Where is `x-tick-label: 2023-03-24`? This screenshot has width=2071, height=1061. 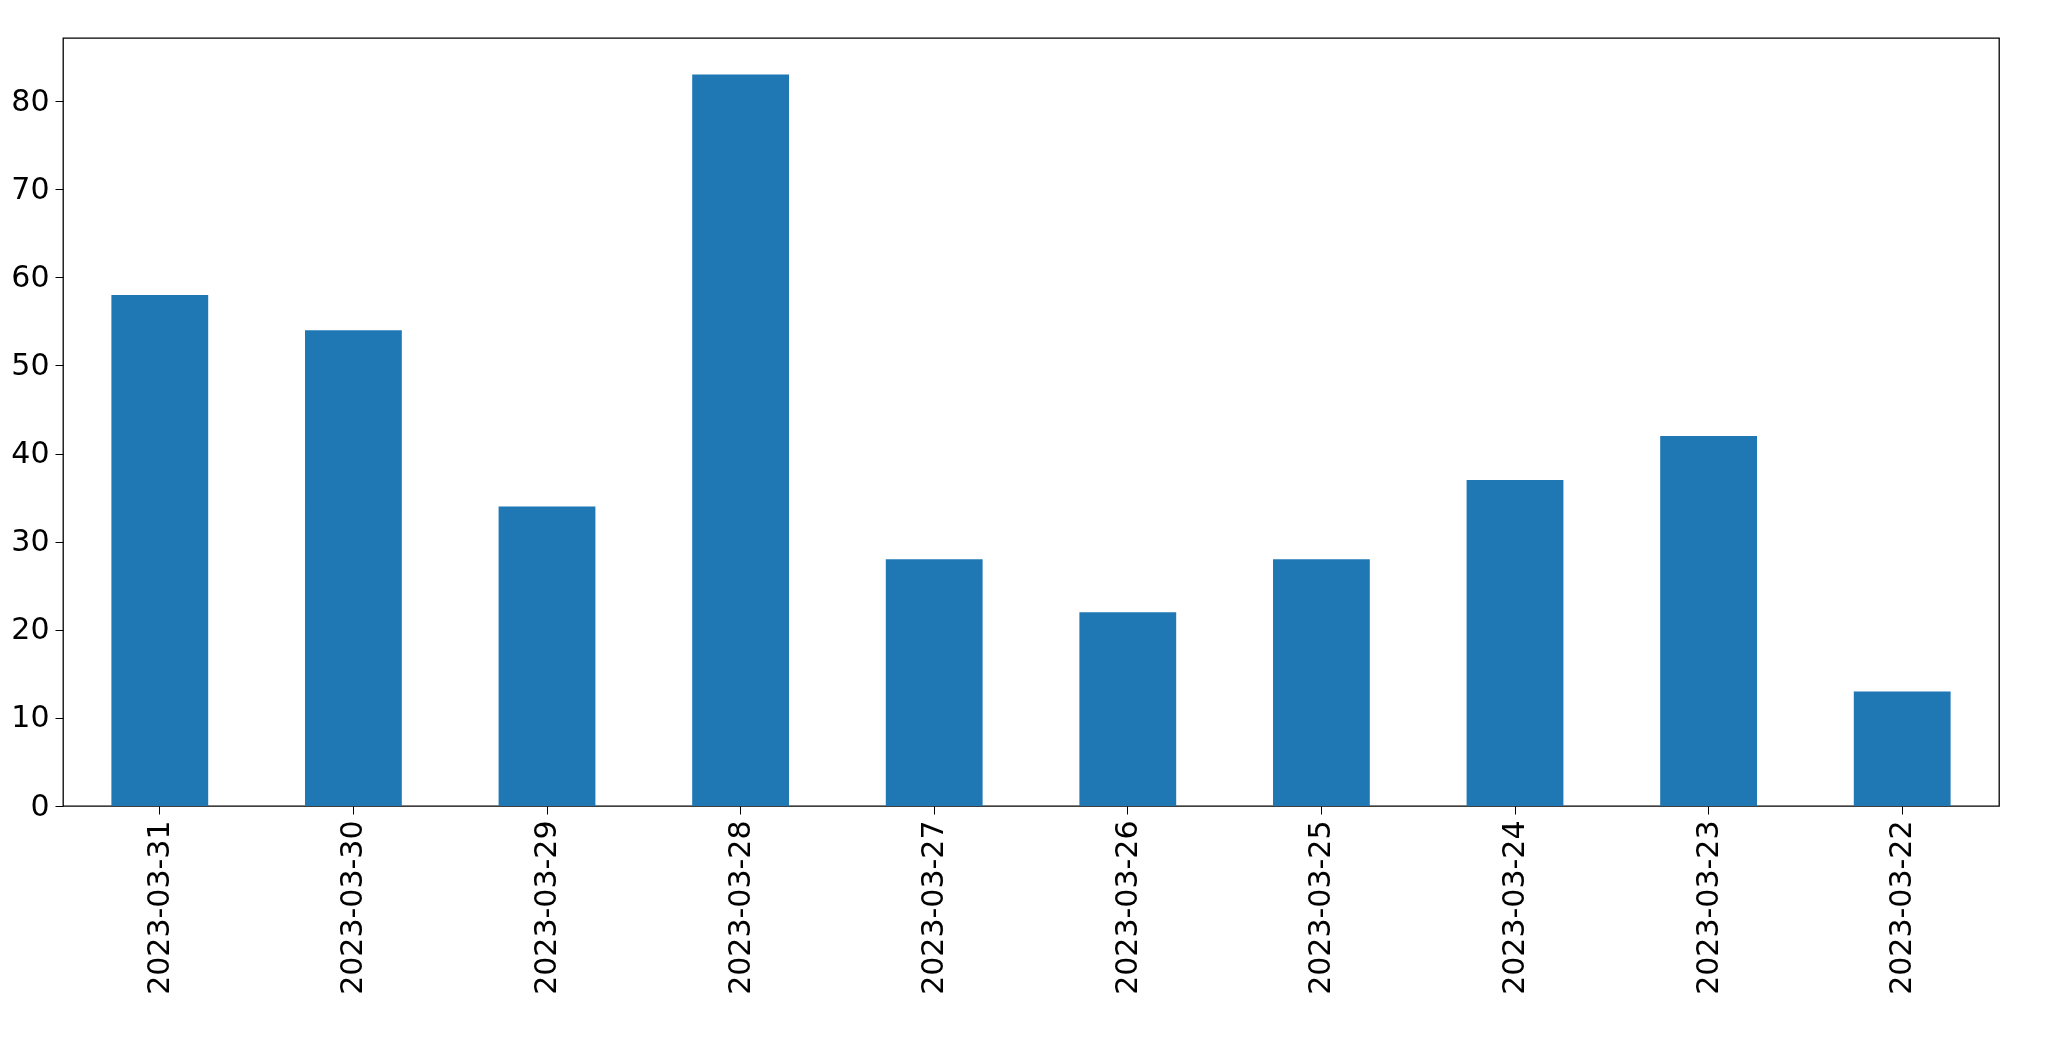
x-tick-label: 2023-03-24 is located at coordinates (1513, 907).